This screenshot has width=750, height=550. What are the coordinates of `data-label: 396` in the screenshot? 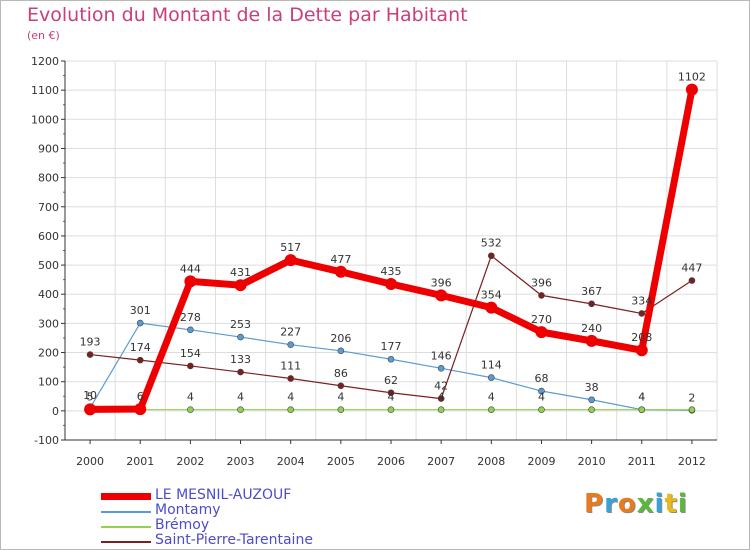 It's located at (541, 282).